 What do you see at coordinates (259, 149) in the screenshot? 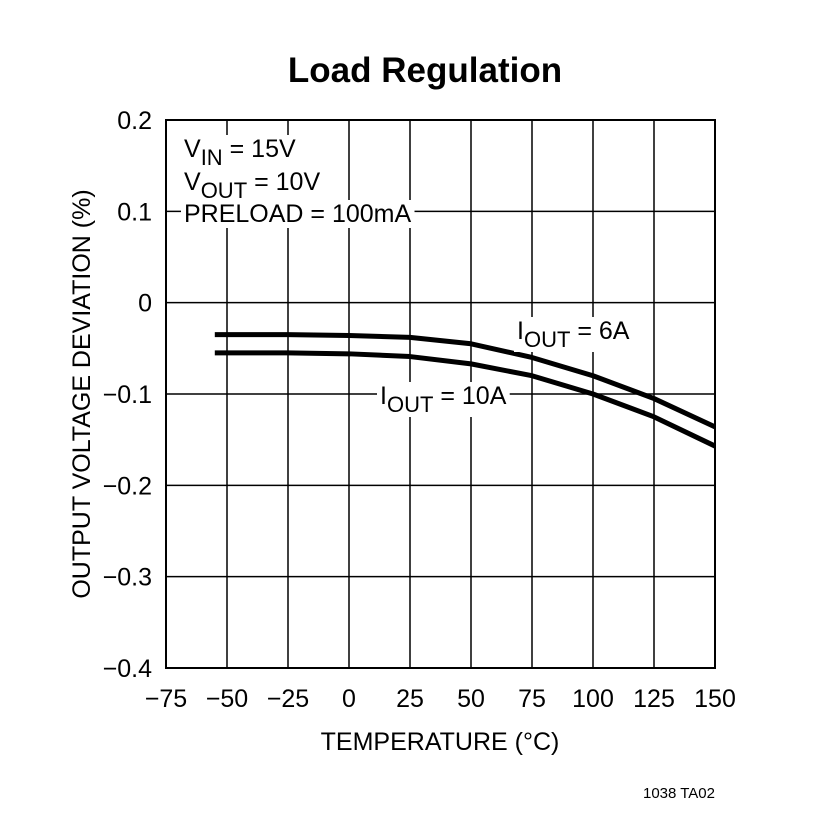
I see `annotation-text: = 15V` at bounding box center [259, 149].